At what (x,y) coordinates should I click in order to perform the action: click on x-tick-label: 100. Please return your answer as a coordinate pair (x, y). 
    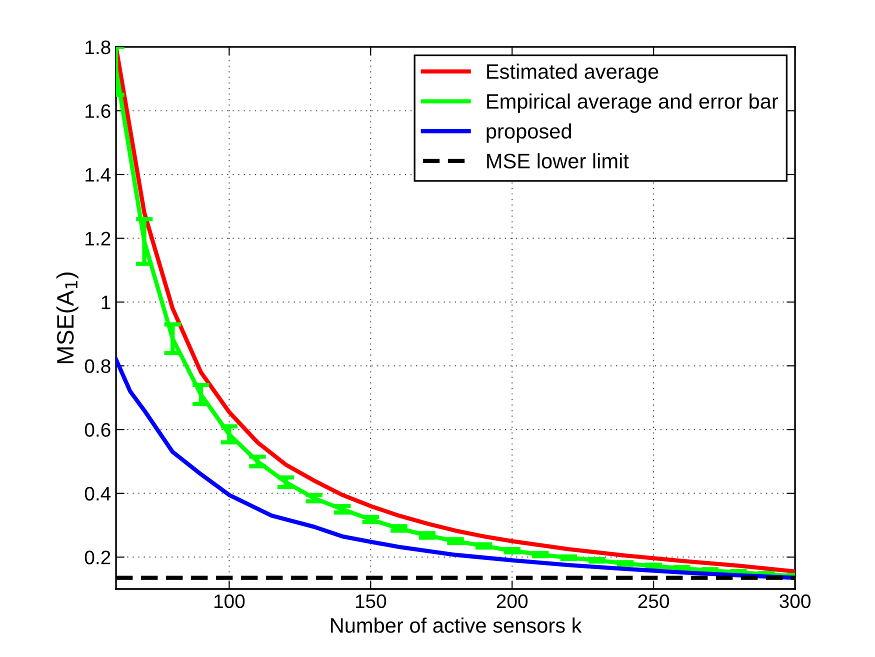
    Looking at the image, I should click on (229, 601).